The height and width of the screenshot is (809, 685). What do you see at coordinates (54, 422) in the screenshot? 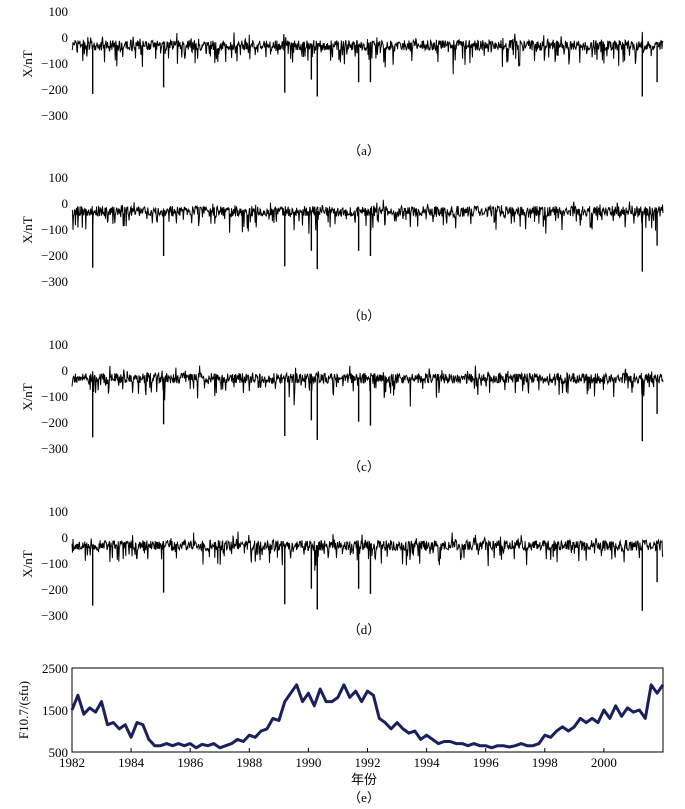
I see `ytick-c-m200: −200` at bounding box center [54, 422].